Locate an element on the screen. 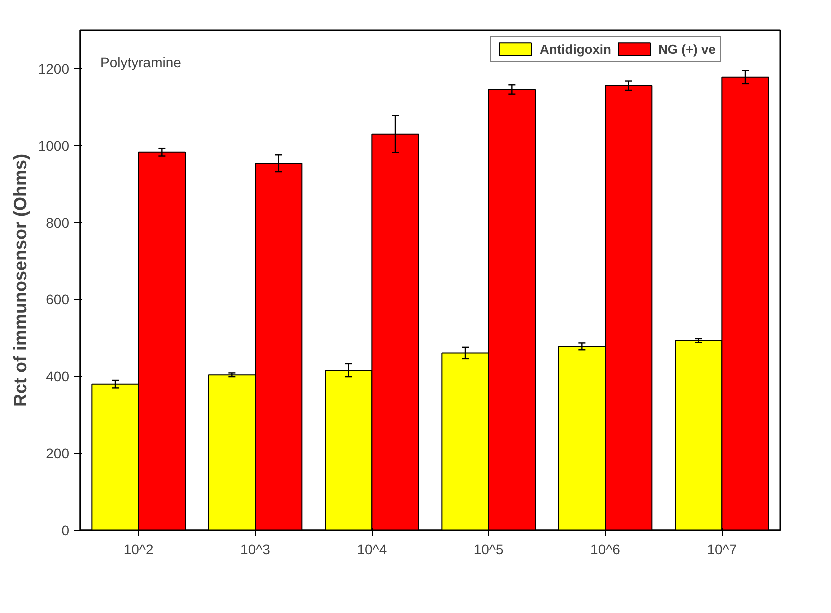 This screenshot has height=613, width=831. y-tick-label: 600 is located at coordinates (58, 300).